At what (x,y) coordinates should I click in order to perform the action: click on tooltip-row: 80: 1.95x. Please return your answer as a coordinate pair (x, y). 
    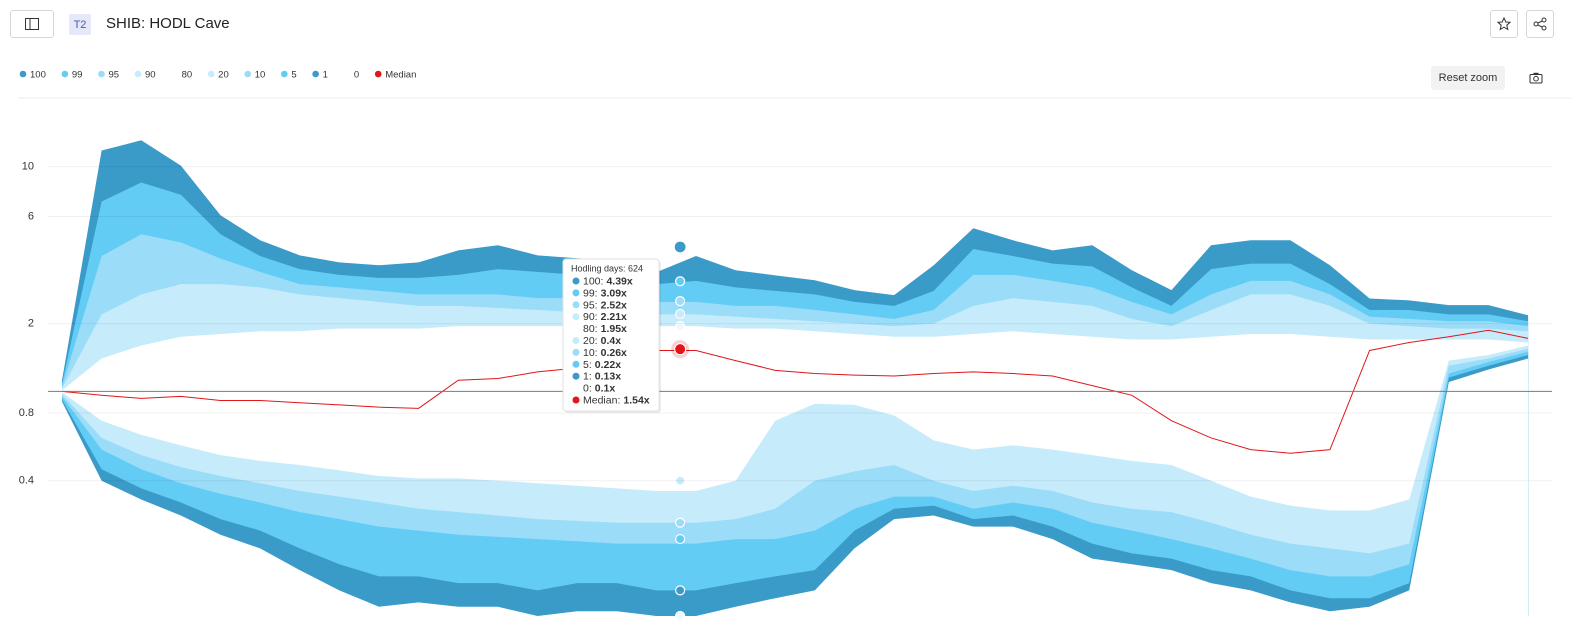
    Looking at the image, I should click on (605, 329).